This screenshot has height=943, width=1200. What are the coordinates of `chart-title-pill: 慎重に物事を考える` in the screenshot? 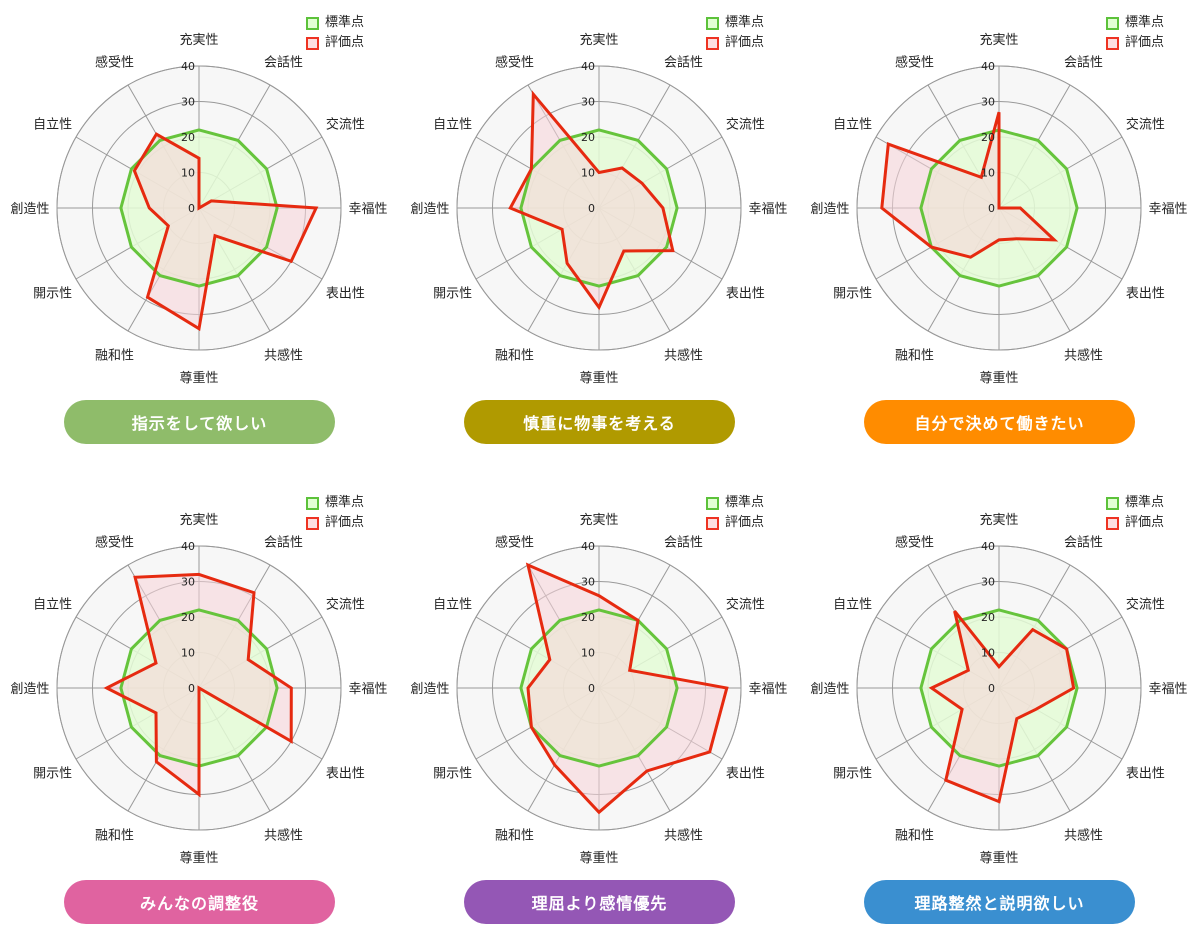 It's located at (599, 422).